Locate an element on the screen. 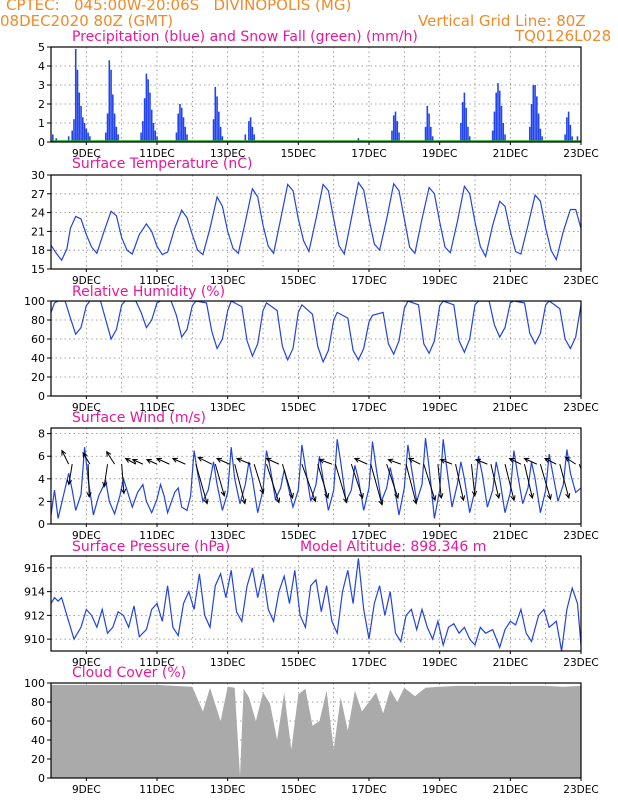  pres-xtick-label: 23DEC is located at coordinates (580, 663).